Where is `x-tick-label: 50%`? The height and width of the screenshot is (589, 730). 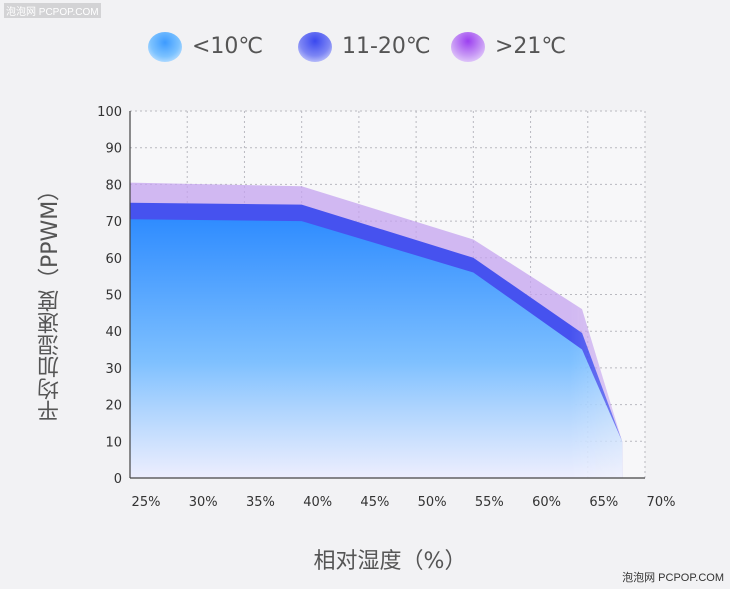 x-tick-label: 50% is located at coordinates (432, 502).